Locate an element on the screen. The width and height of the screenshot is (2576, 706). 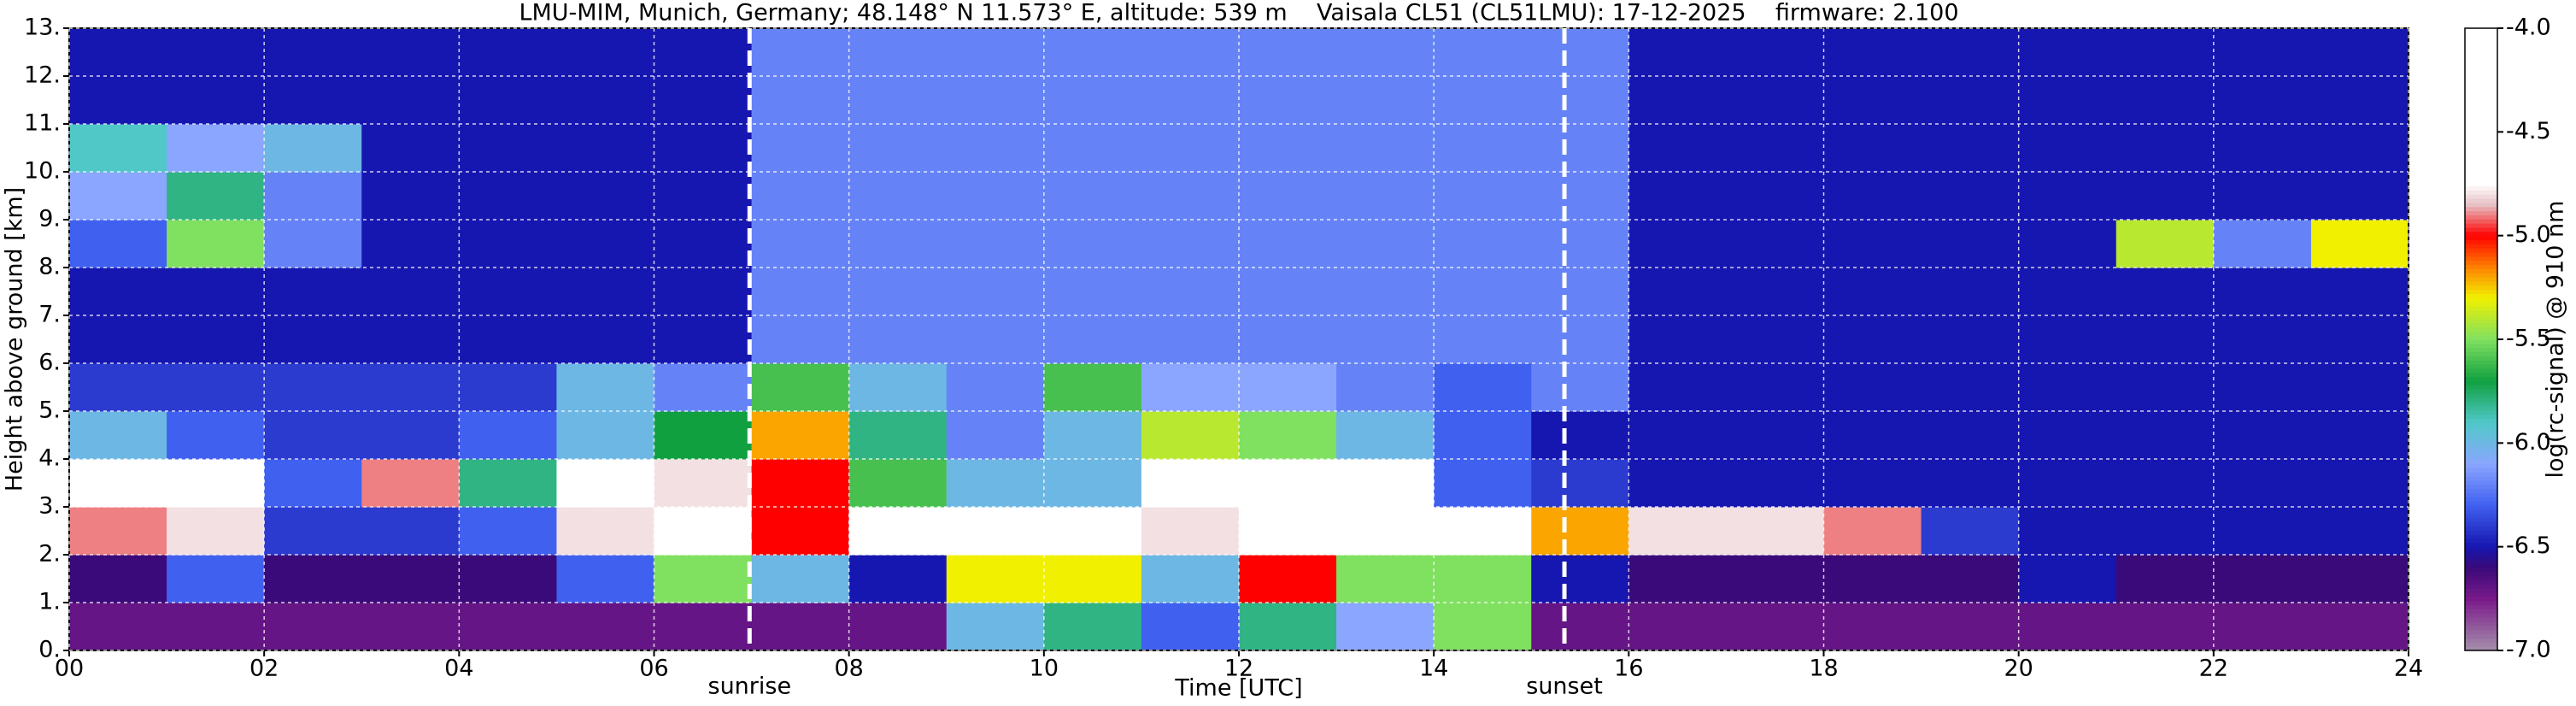
x-tick-label: 08 is located at coordinates (848, 669).